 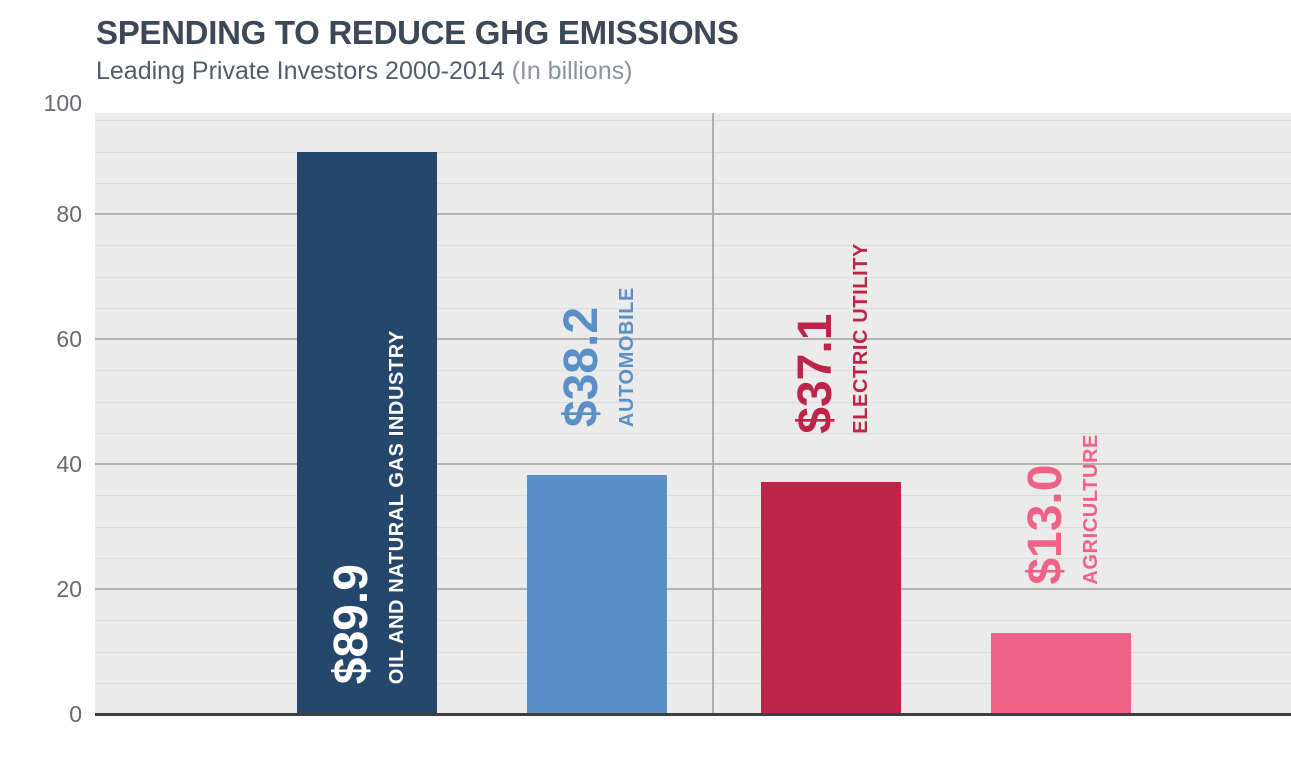 I want to click on bar-label: $89.9 OIL AND NATURAL GAS INDUSTRY, so click(x=367, y=507).